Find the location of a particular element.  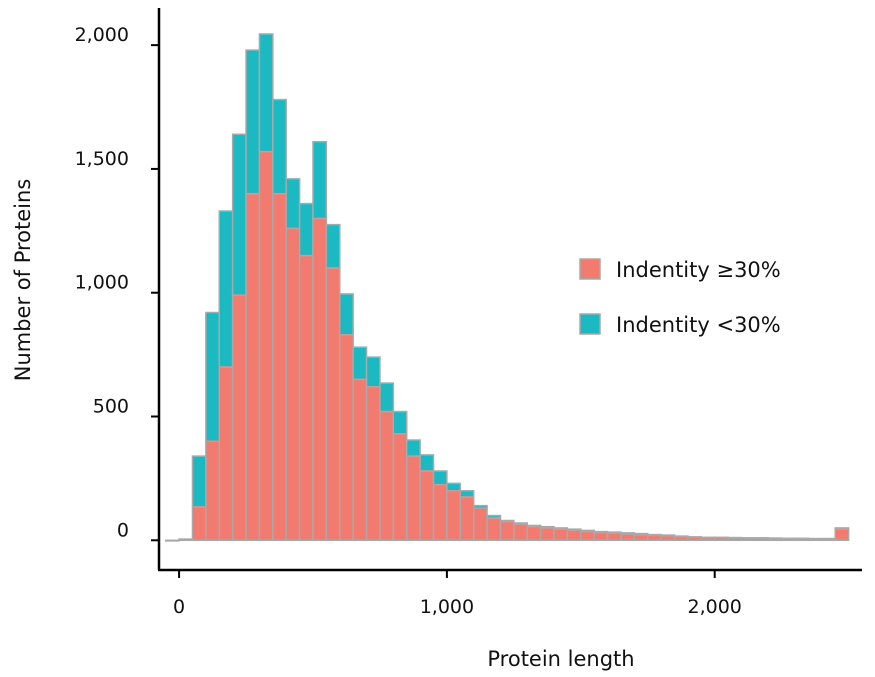

y-tick-label-0: 0 is located at coordinates (123, 530).